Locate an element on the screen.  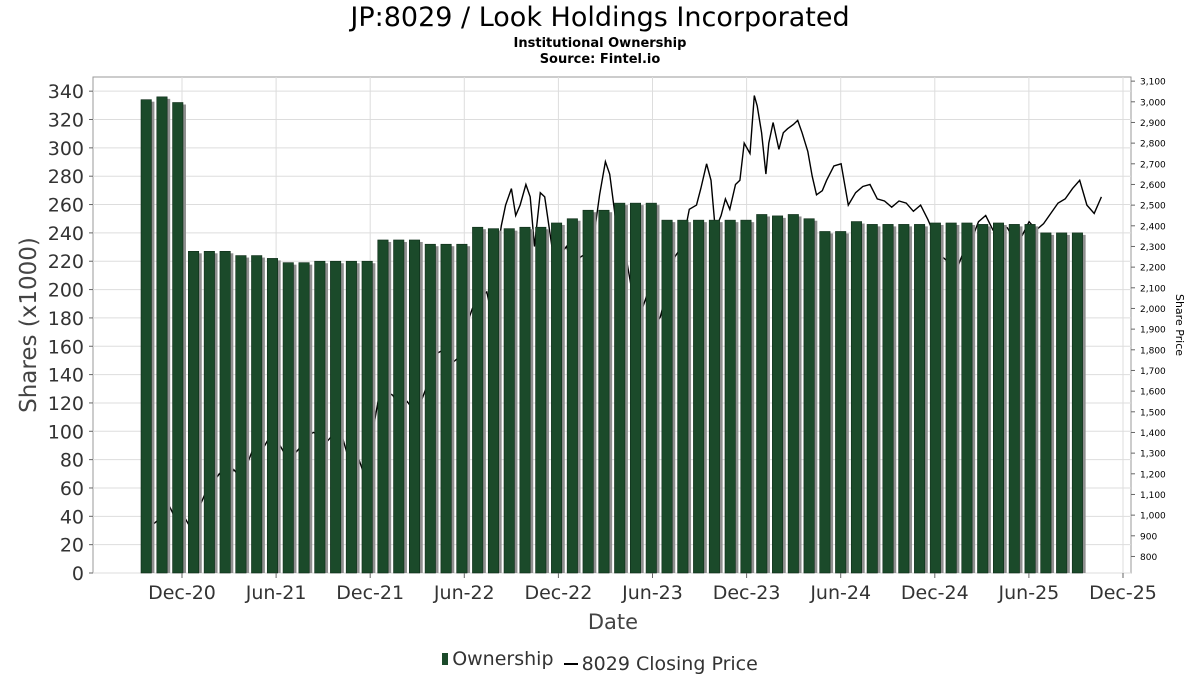
y2-tick-label: 1,100 is located at coordinates (1153, 496).